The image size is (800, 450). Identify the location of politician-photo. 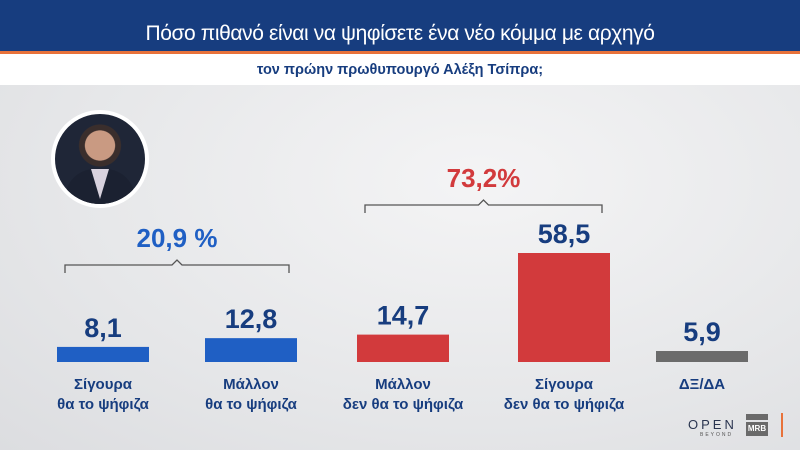
(100, 159).